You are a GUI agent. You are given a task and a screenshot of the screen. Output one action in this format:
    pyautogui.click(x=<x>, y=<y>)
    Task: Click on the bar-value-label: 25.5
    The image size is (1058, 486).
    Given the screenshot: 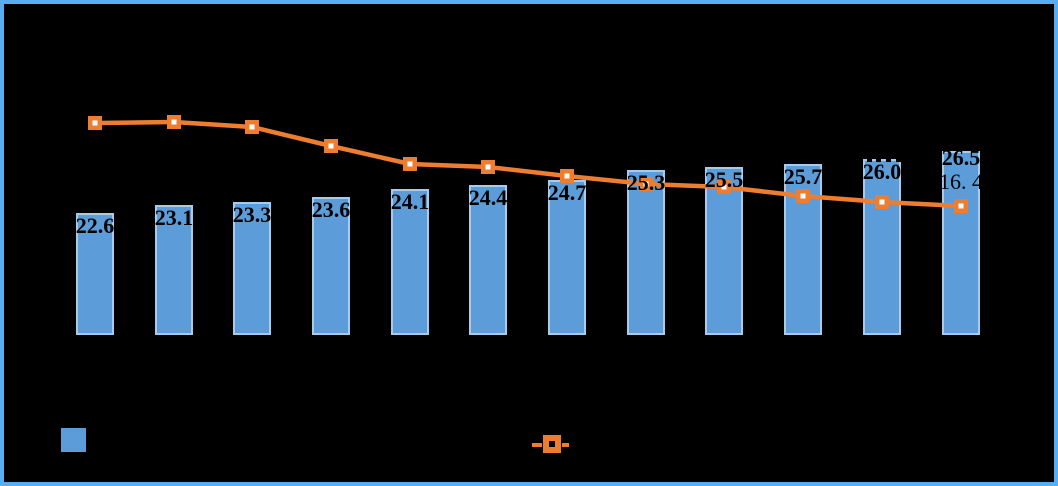 What is the action you would take?
    pyautogui.click(x=724, y=179)
    